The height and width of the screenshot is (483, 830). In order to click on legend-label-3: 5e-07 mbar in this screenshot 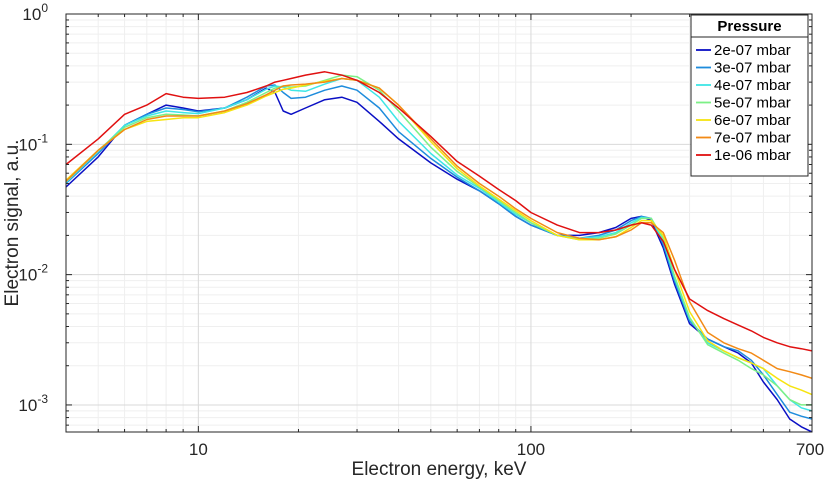, I will do `click(752, 103)`.